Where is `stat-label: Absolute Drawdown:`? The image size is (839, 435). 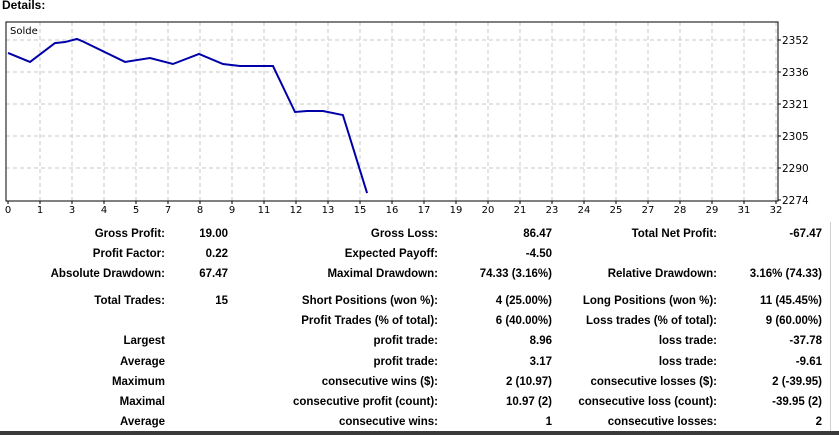
stat-label: Absolute Drawdown: is located at coordinates (107, 274).